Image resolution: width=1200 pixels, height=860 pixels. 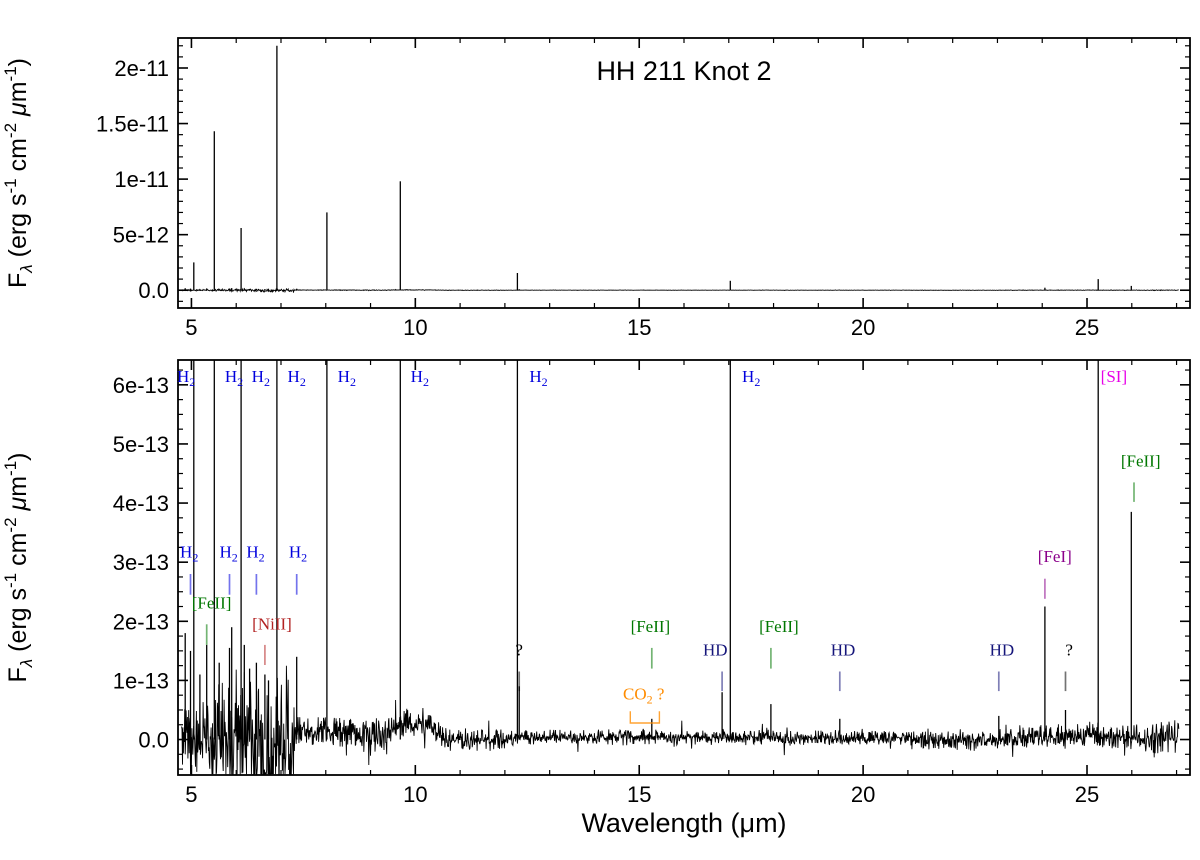 I want to click on annotation-label: [NiII], so click(x=272, y=624).